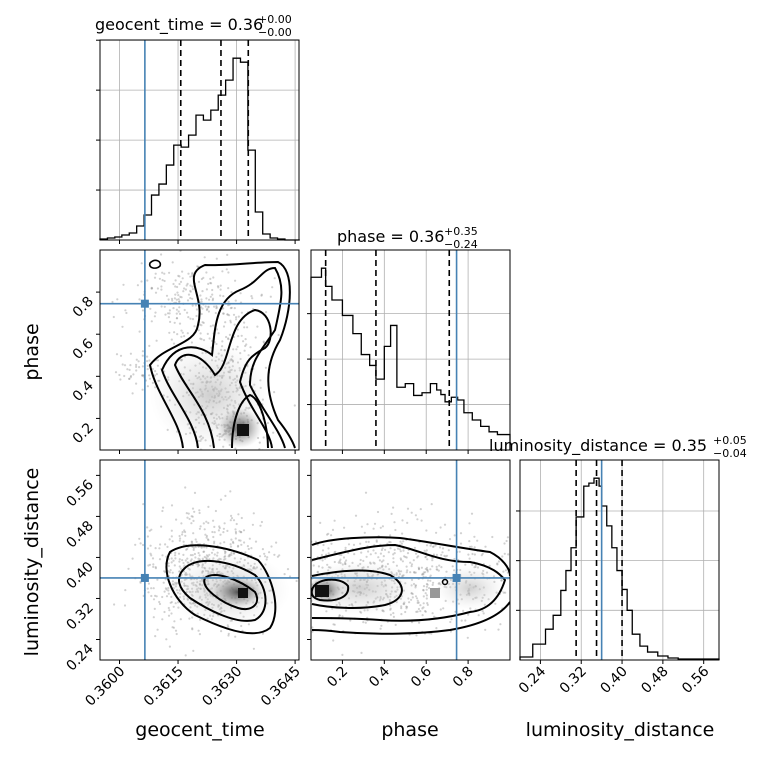 This screenshot has width=760, height=760. What do you see at coordinates (614, 678) in the screenshot?
I see `x-ticks: 0.24 0.32 0.40 0.48 0.56` at bounding box center [614, 678].